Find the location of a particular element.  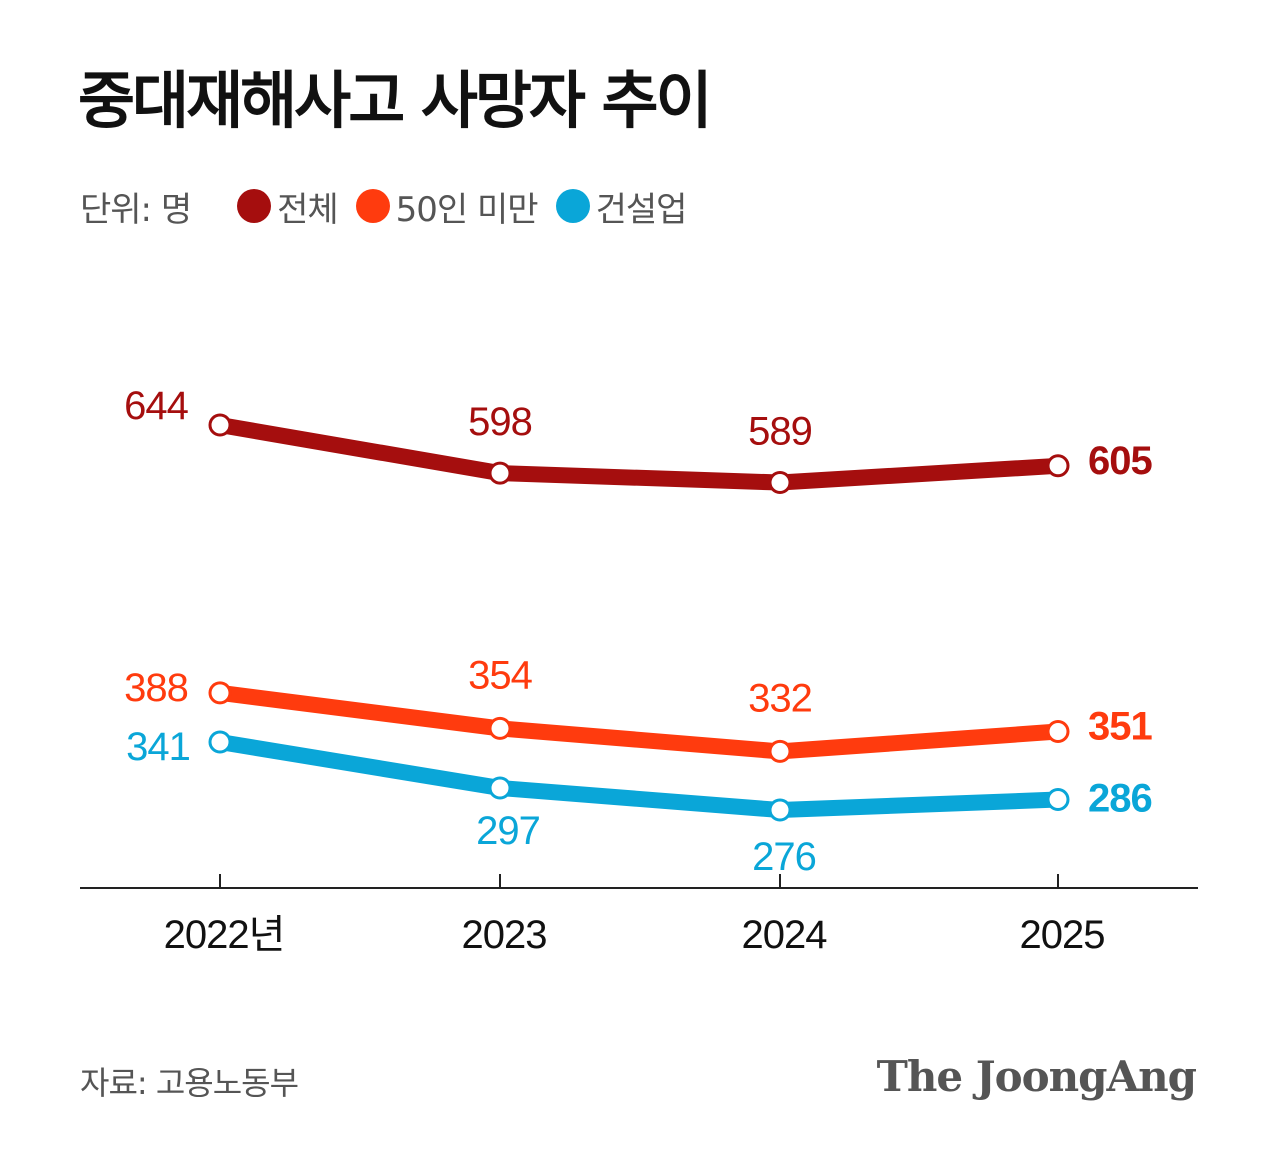

series-line-under50 is located at coordinates (639, 722).